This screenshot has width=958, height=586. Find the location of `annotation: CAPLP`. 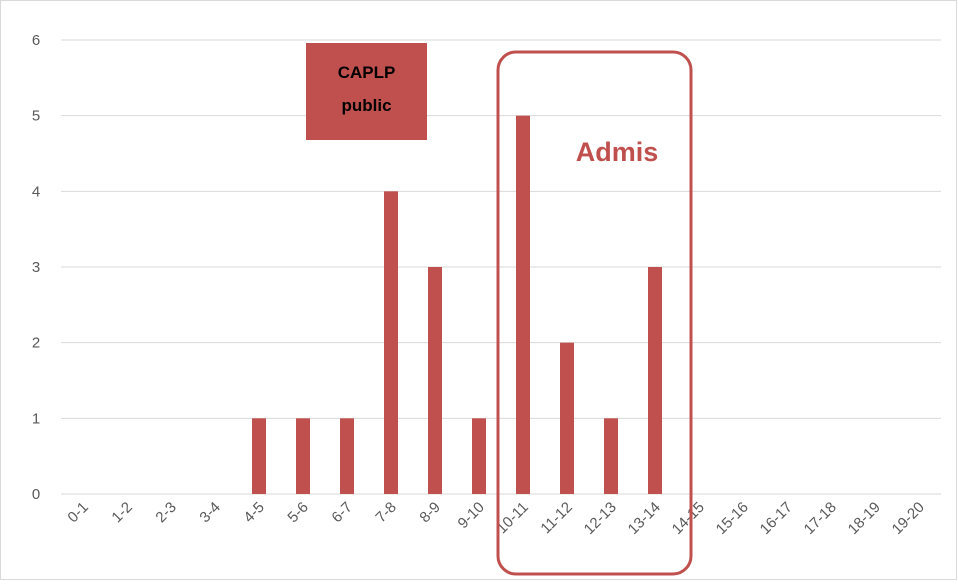

annotation: CAPLP is located at coordinates (367, 72).